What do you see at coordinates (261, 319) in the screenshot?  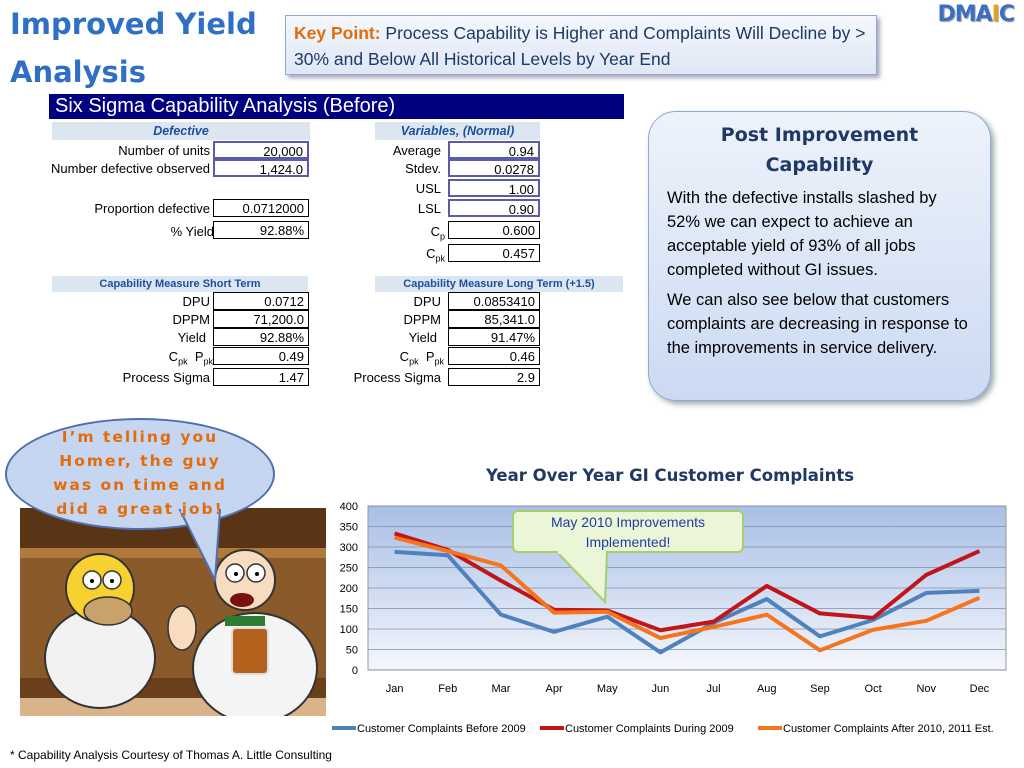 I see `short-term-value: 71,200.0` at bounding box center [261, 319].